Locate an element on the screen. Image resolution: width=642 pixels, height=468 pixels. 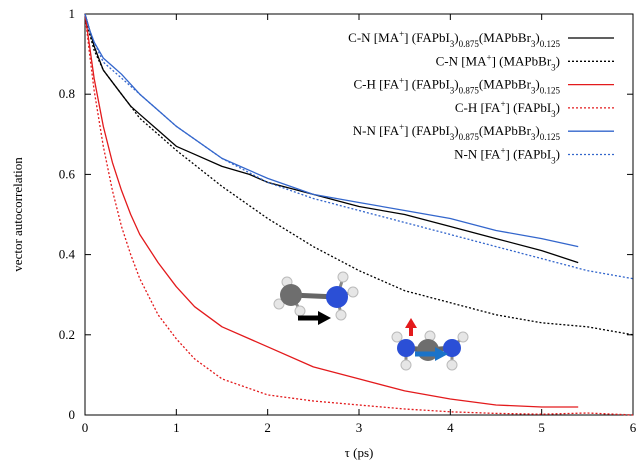
x-tick-label: 6 is located at coordinates (633, 427).